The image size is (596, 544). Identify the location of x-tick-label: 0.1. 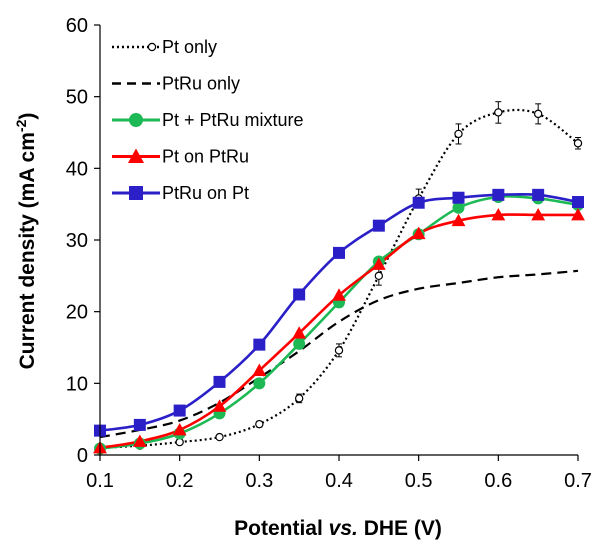
(100, 481).